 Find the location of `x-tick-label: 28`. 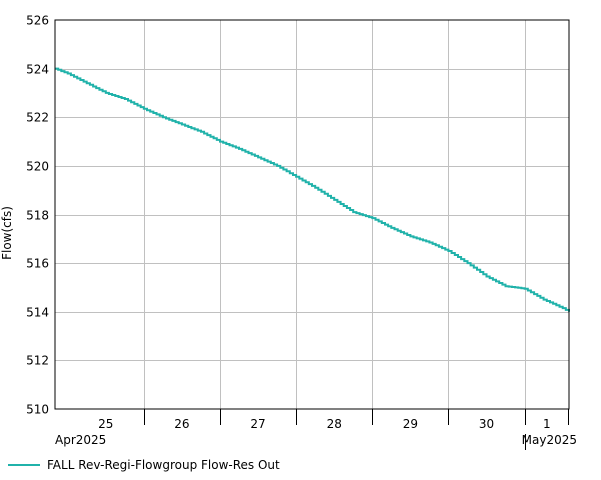

x-tick-label: 28 is located at coordinates (334, 424).